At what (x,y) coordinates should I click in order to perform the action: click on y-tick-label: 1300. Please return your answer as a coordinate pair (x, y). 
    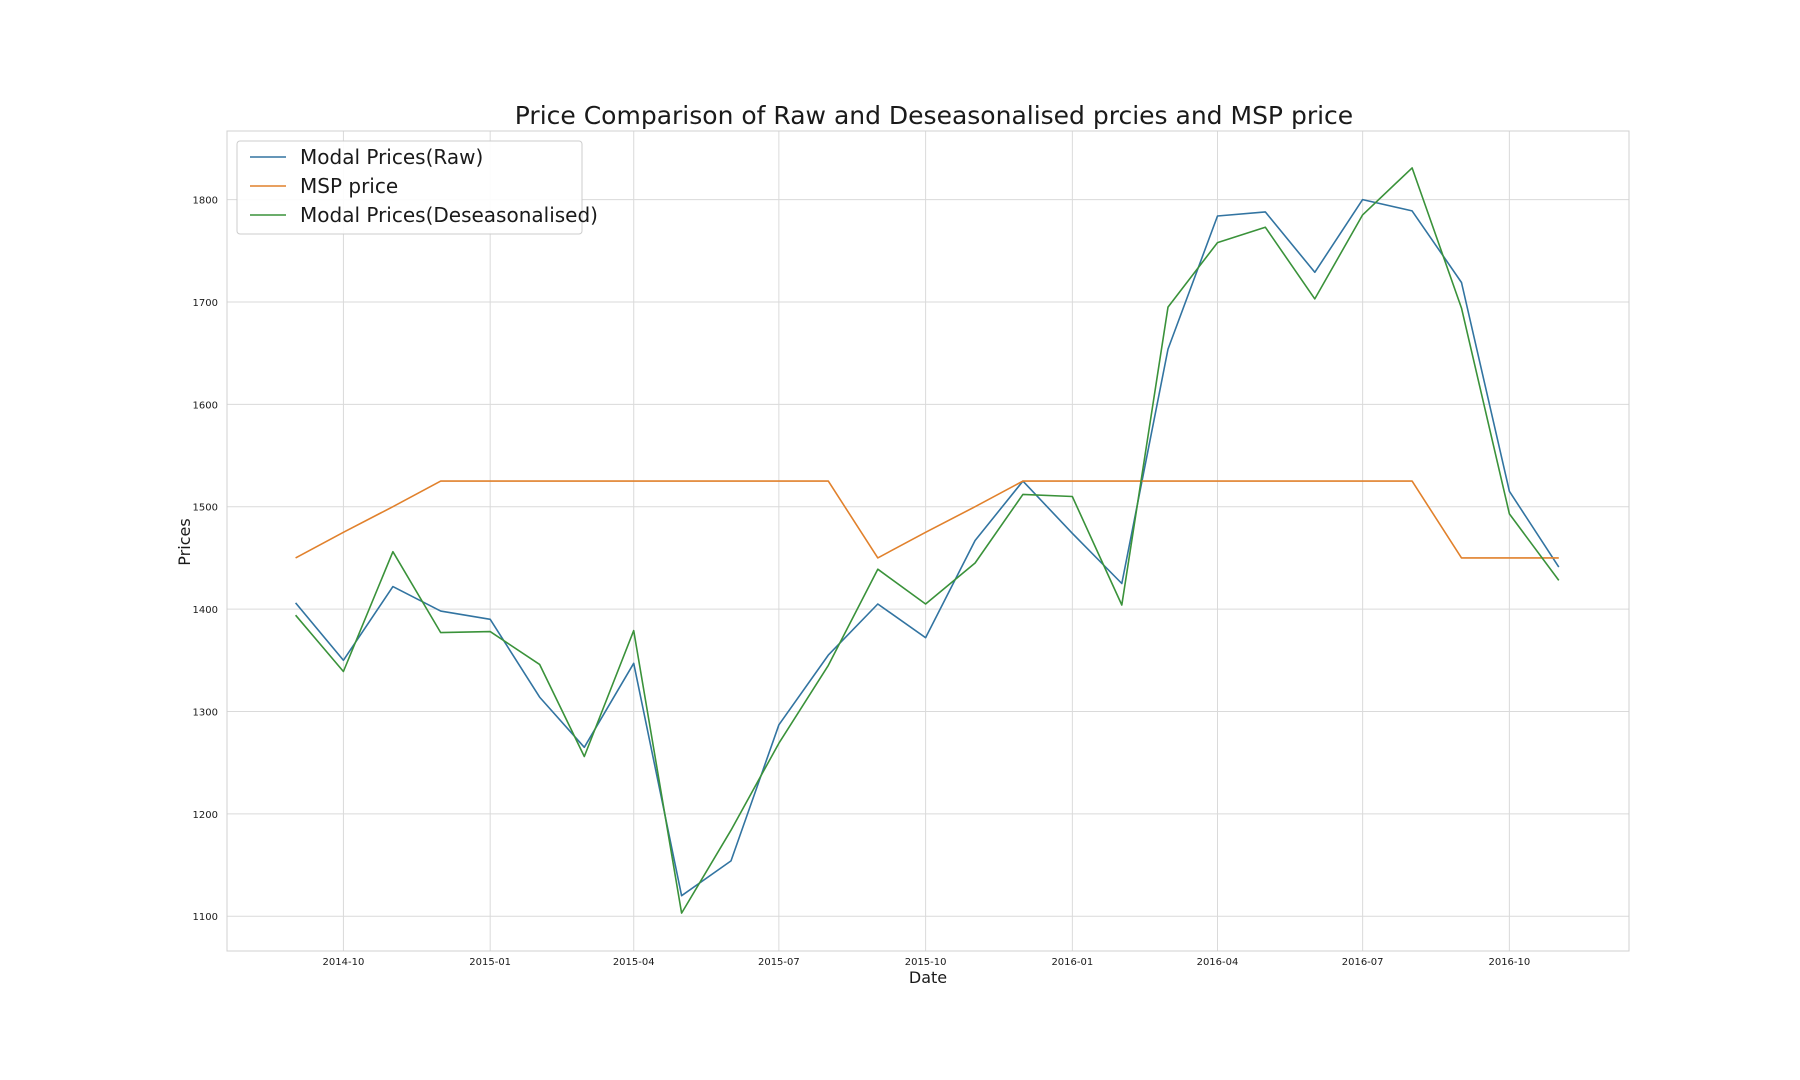
    Looking at the image, I should click on (205, 712).